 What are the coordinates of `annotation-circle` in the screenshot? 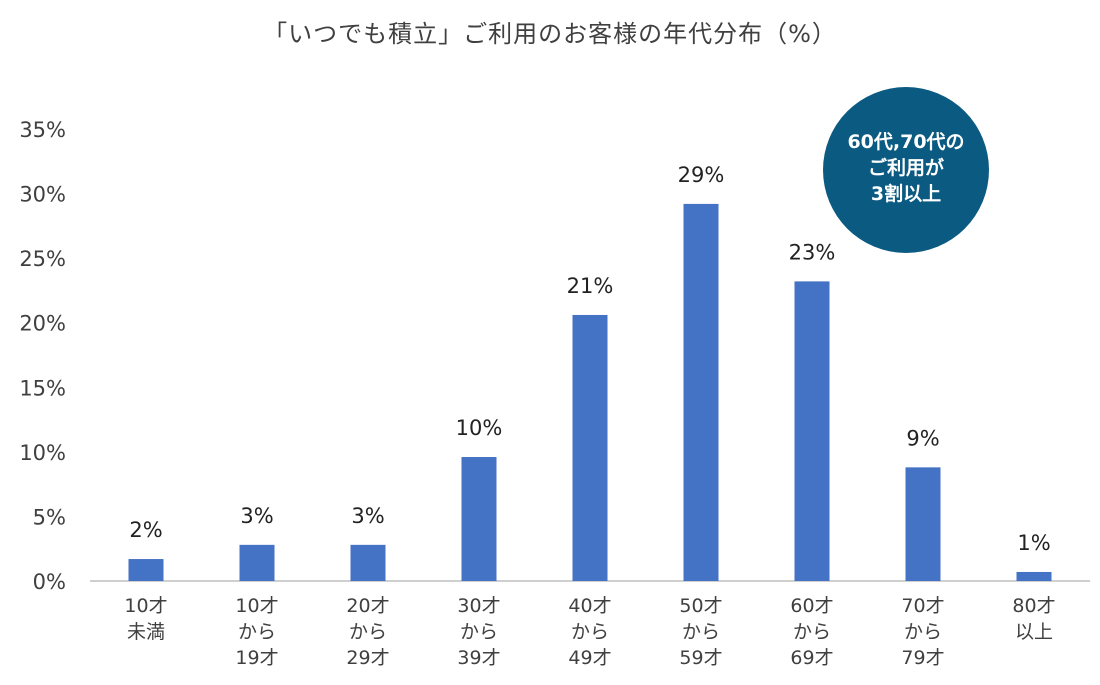 It's located at (906, 170).